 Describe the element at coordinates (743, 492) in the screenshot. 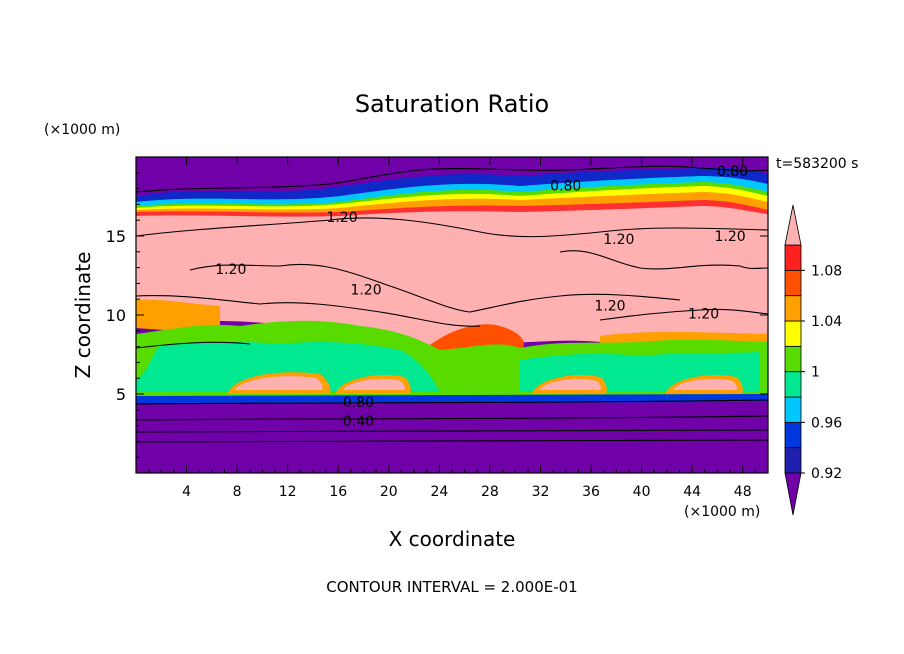

I see `x-tick-label: 48` at that location.